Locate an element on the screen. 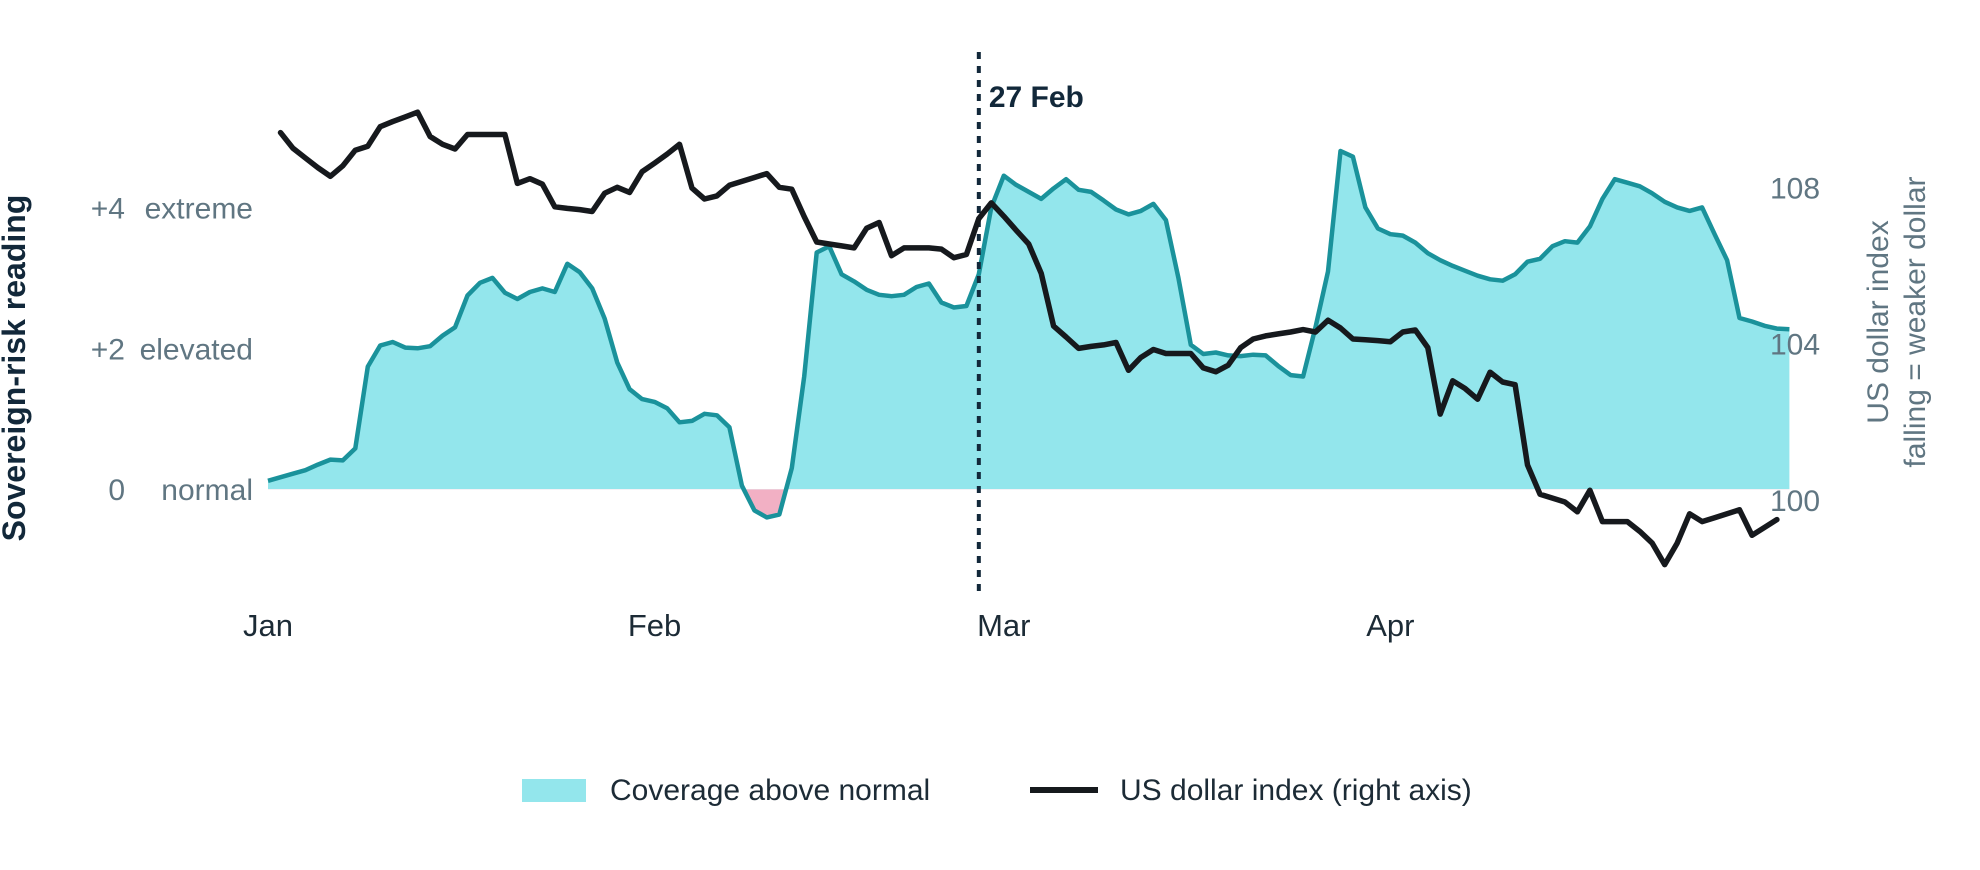 The image size is (1980, 870). right-axis-title-line2: falling = weaker dollar is located at coordinates (1915, 321).